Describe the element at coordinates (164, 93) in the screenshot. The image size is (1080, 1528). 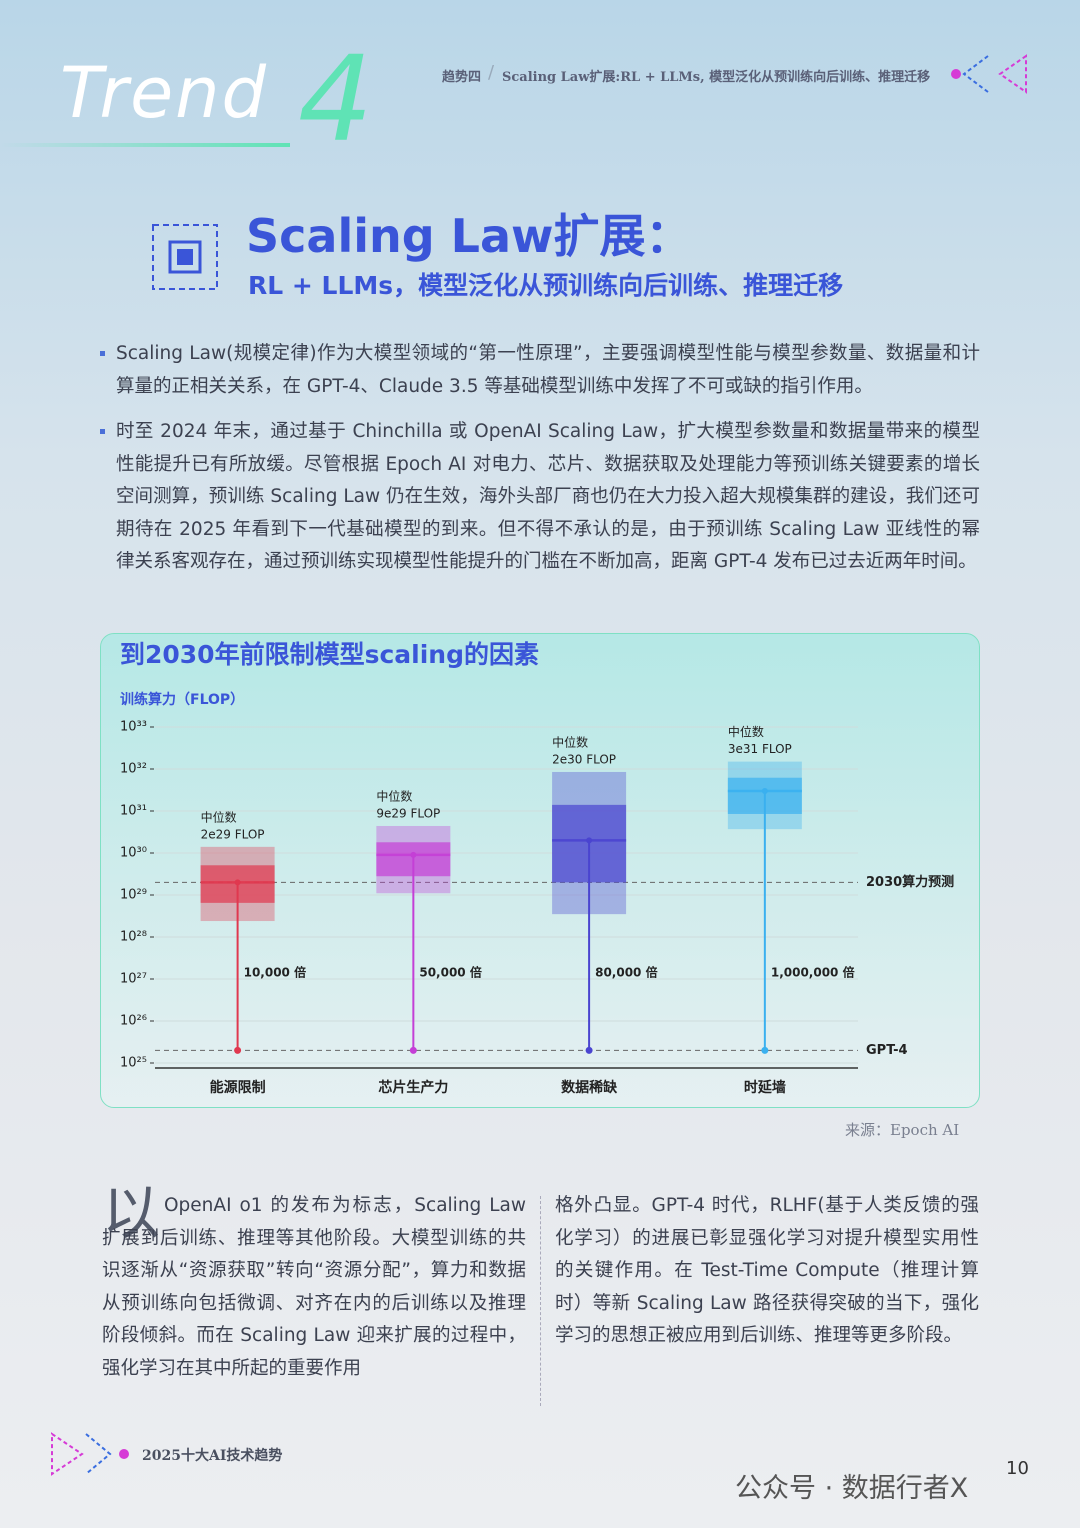
I see `trend-word: Trend` at that location.